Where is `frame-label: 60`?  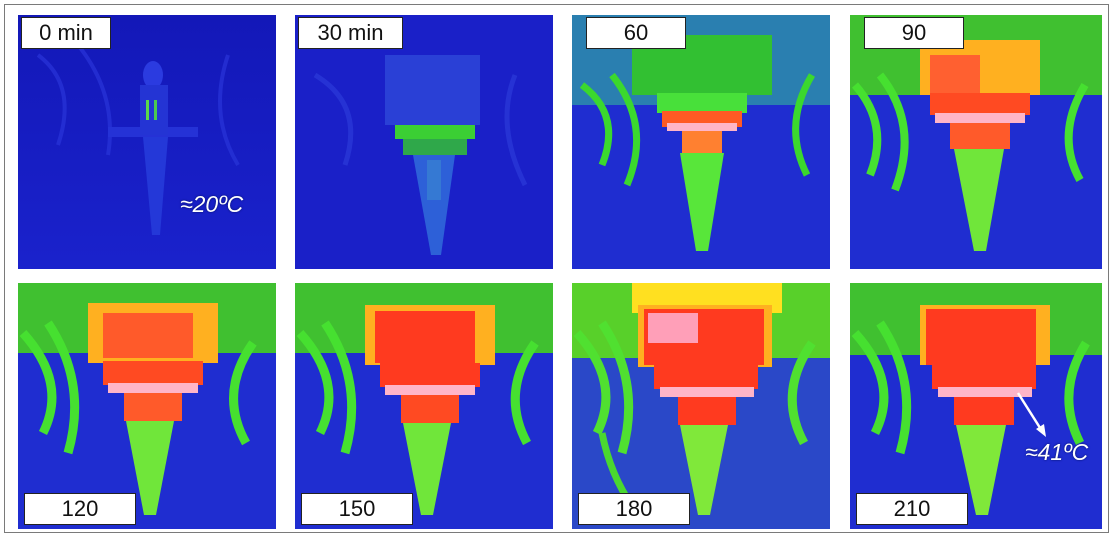 frame-label: 60 is located at coordinates (636, 33).